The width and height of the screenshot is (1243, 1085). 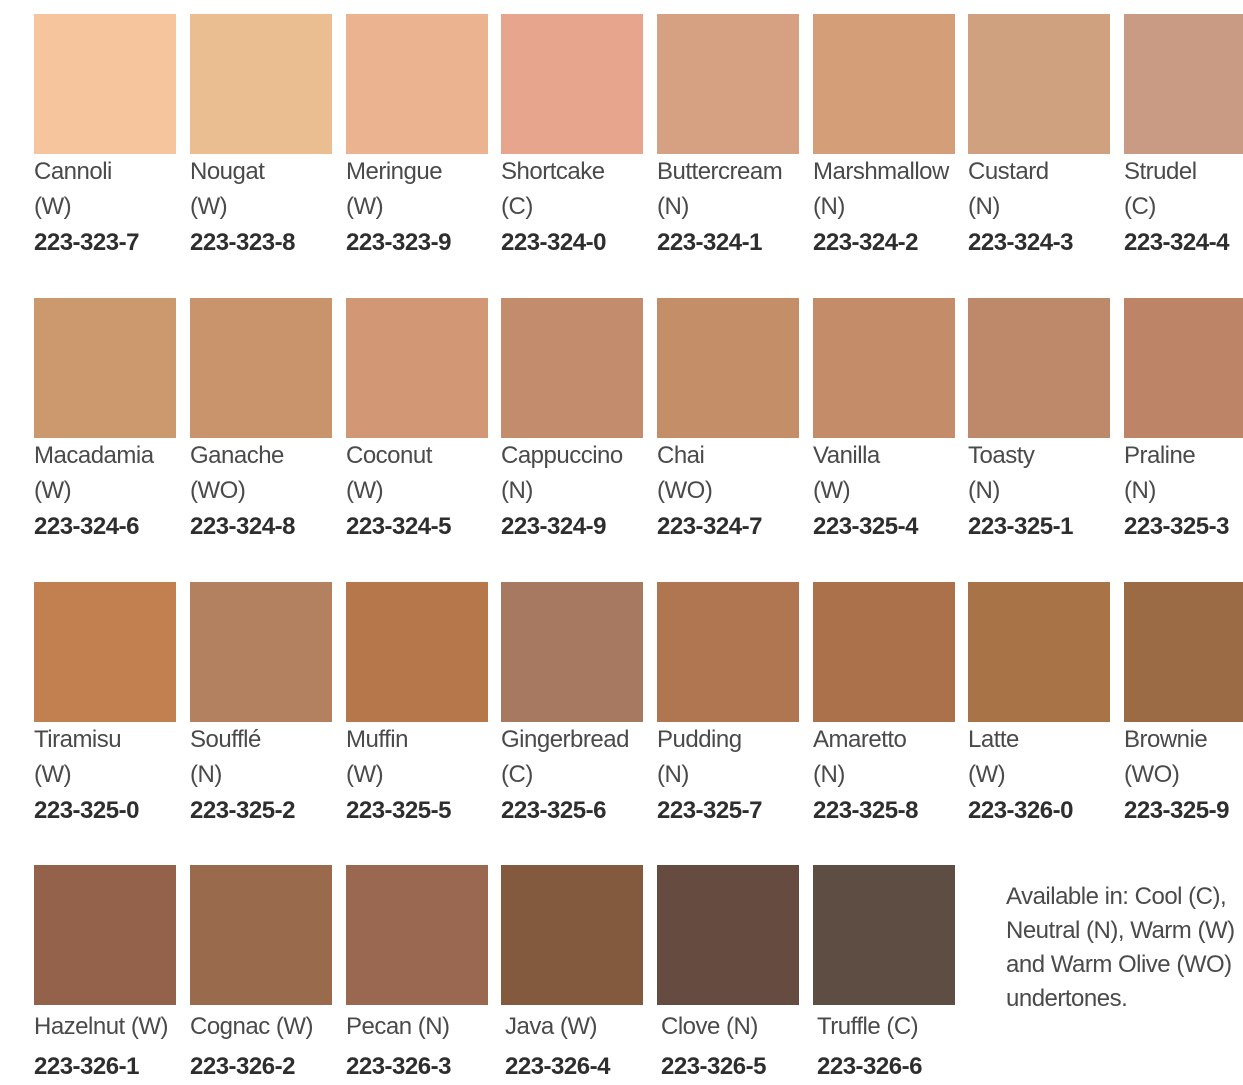 I want to click on shade-name: Praline, so click(x=1160, y=455).